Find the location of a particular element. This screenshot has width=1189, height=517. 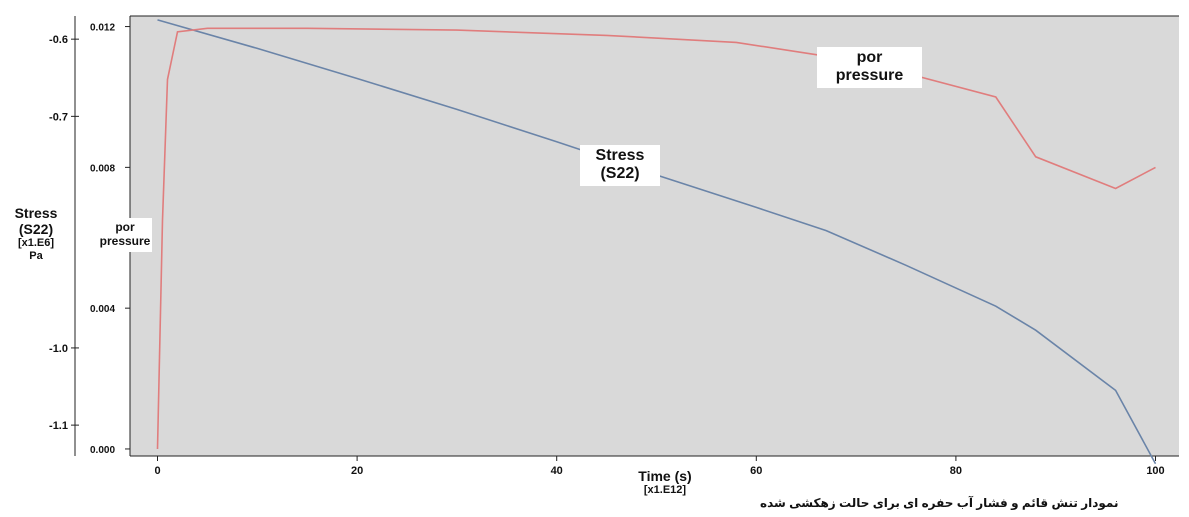

stress-series-label-line-2: (S22) is located at coordinates (620, 174).